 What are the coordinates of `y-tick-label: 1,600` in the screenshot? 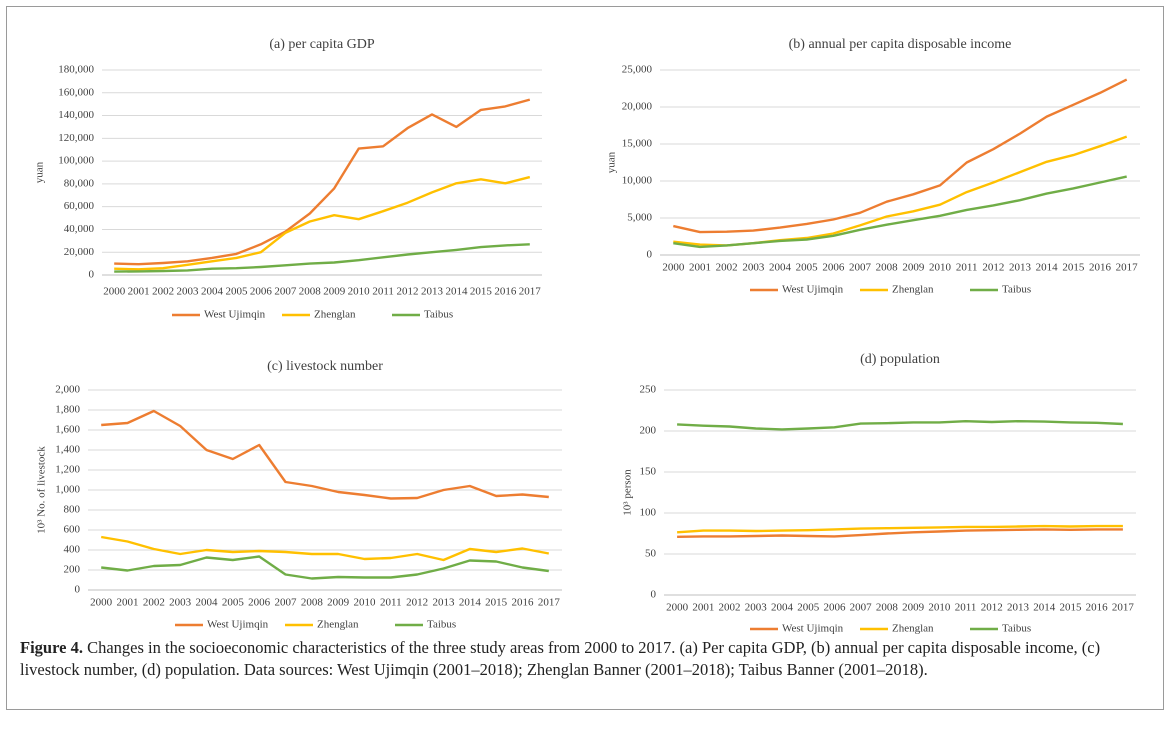 It's located at (67, 430).